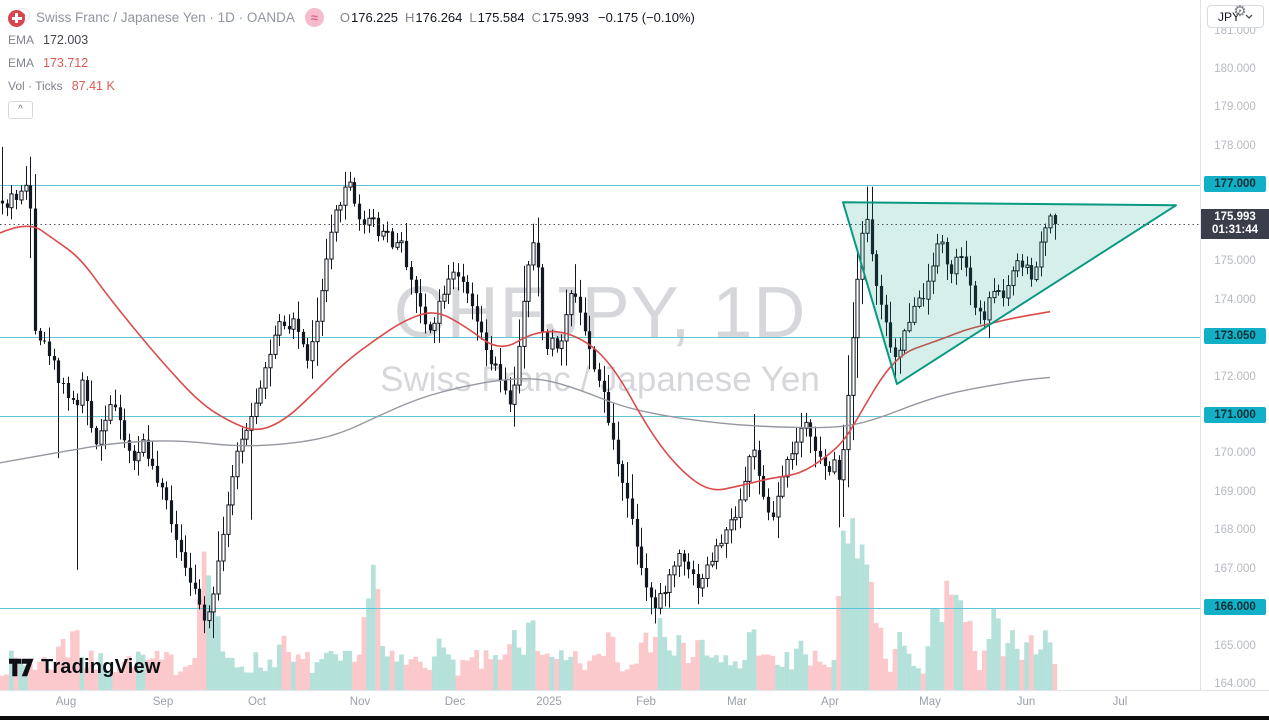 The image size is (1269, 720). Describe the element at coordinates (634, 703) in the screenshot. I see `time-axis: Aug Sep Oct Nov Dec 2025 Feb Mar Apr May Jun Jul` at that location.